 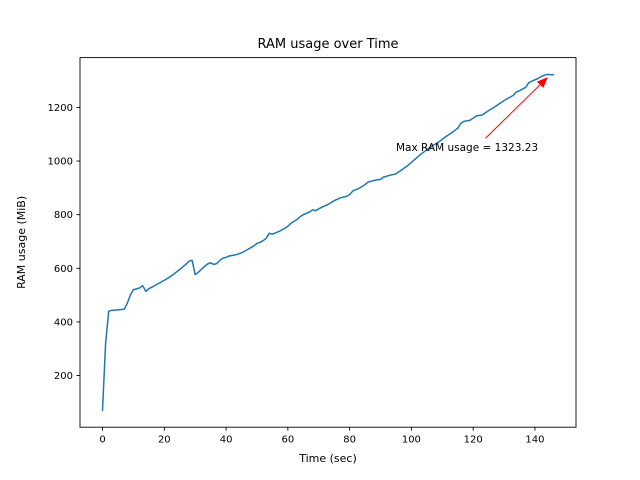 What do you see at coordinates (60, 108) in the screenshot?
I see `y-tick-label: 1200` at bounding box center [60, 108].